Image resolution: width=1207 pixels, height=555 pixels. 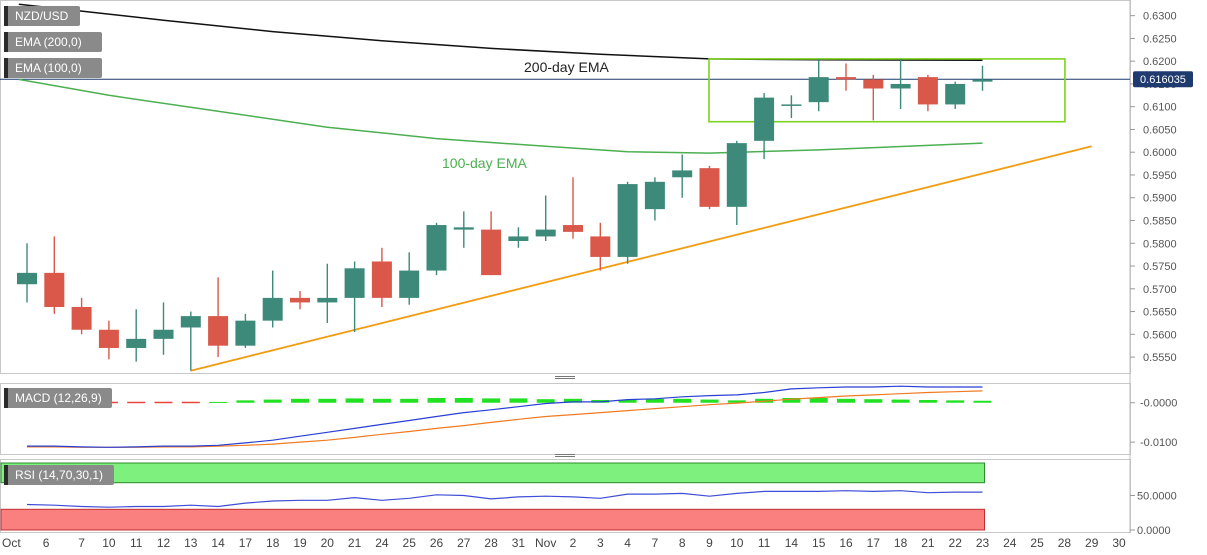 What do you see at coordinates (1065, 543) in the screenshot?
I see `date-label: 28` at bounding box center [1065, 543].